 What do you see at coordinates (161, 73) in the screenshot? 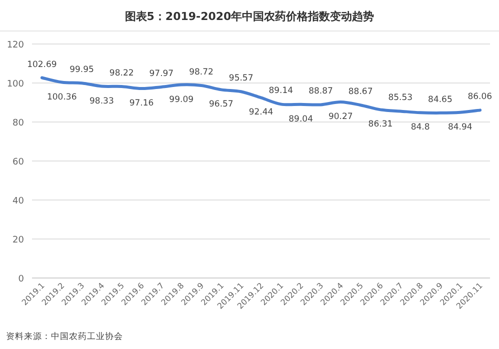
I see `data-label: 97.97` at bounding box center [161, 73].